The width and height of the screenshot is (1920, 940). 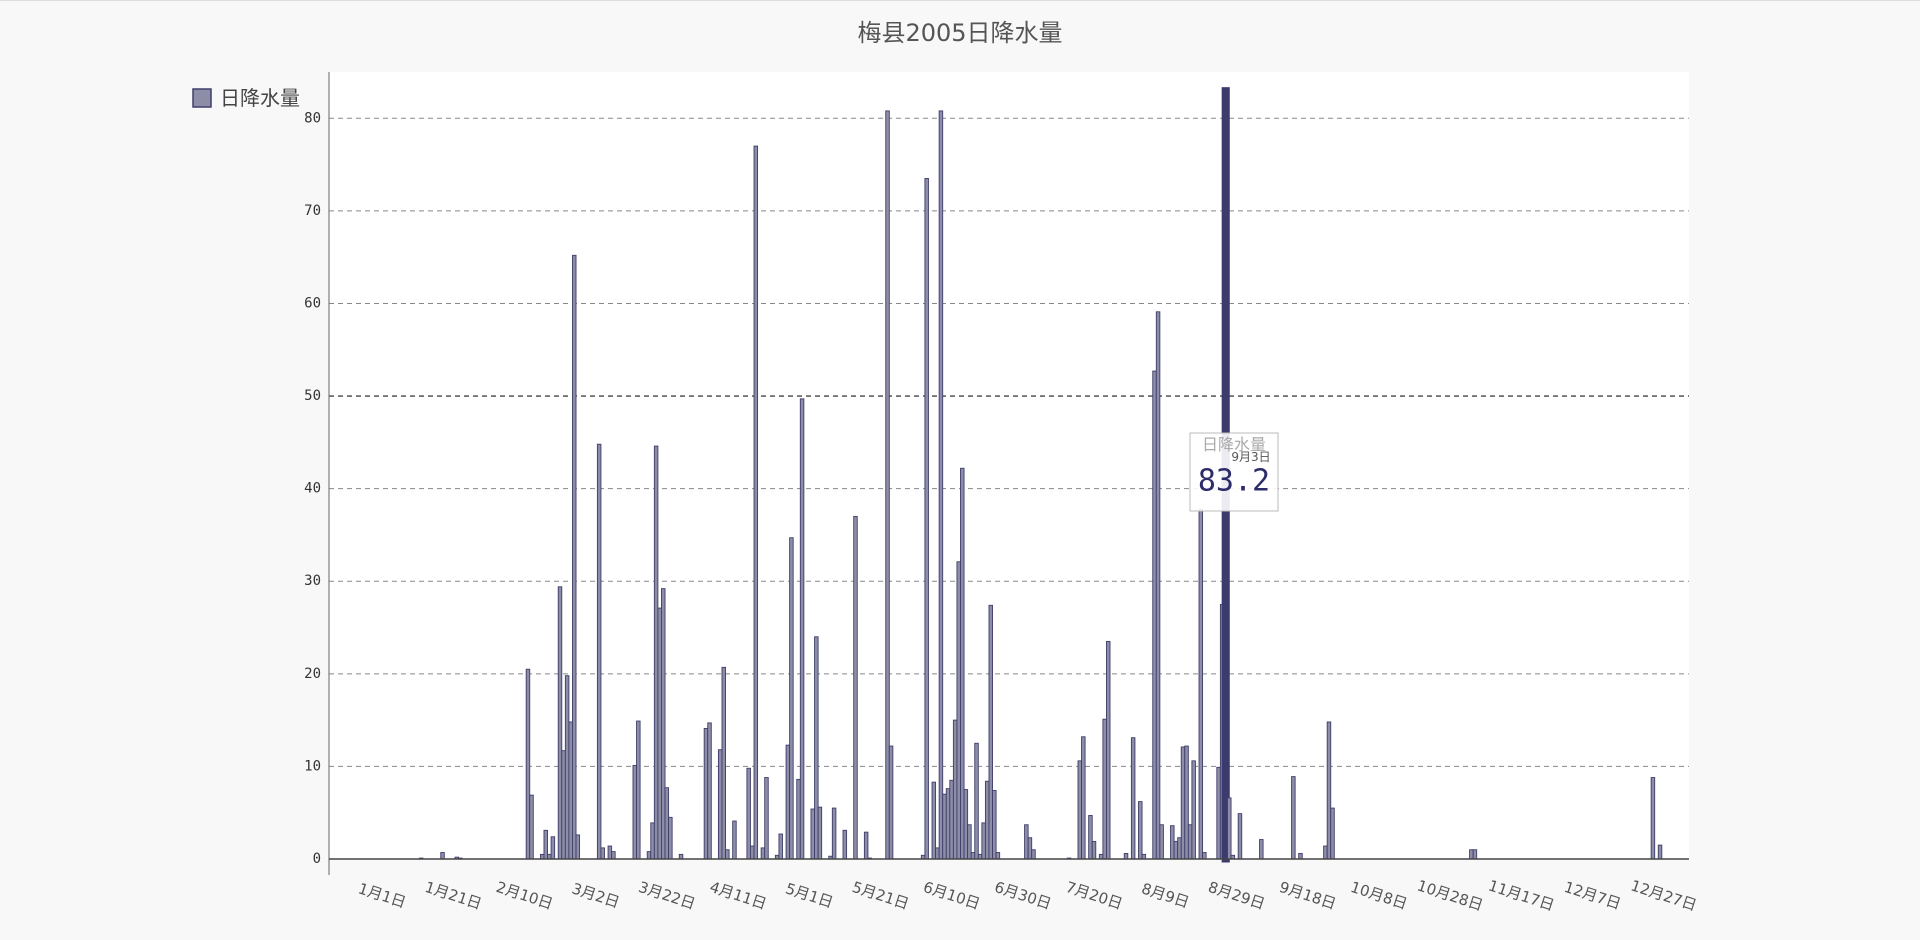 I want to click on legend: 日降水量, so click(x=246, y=98).